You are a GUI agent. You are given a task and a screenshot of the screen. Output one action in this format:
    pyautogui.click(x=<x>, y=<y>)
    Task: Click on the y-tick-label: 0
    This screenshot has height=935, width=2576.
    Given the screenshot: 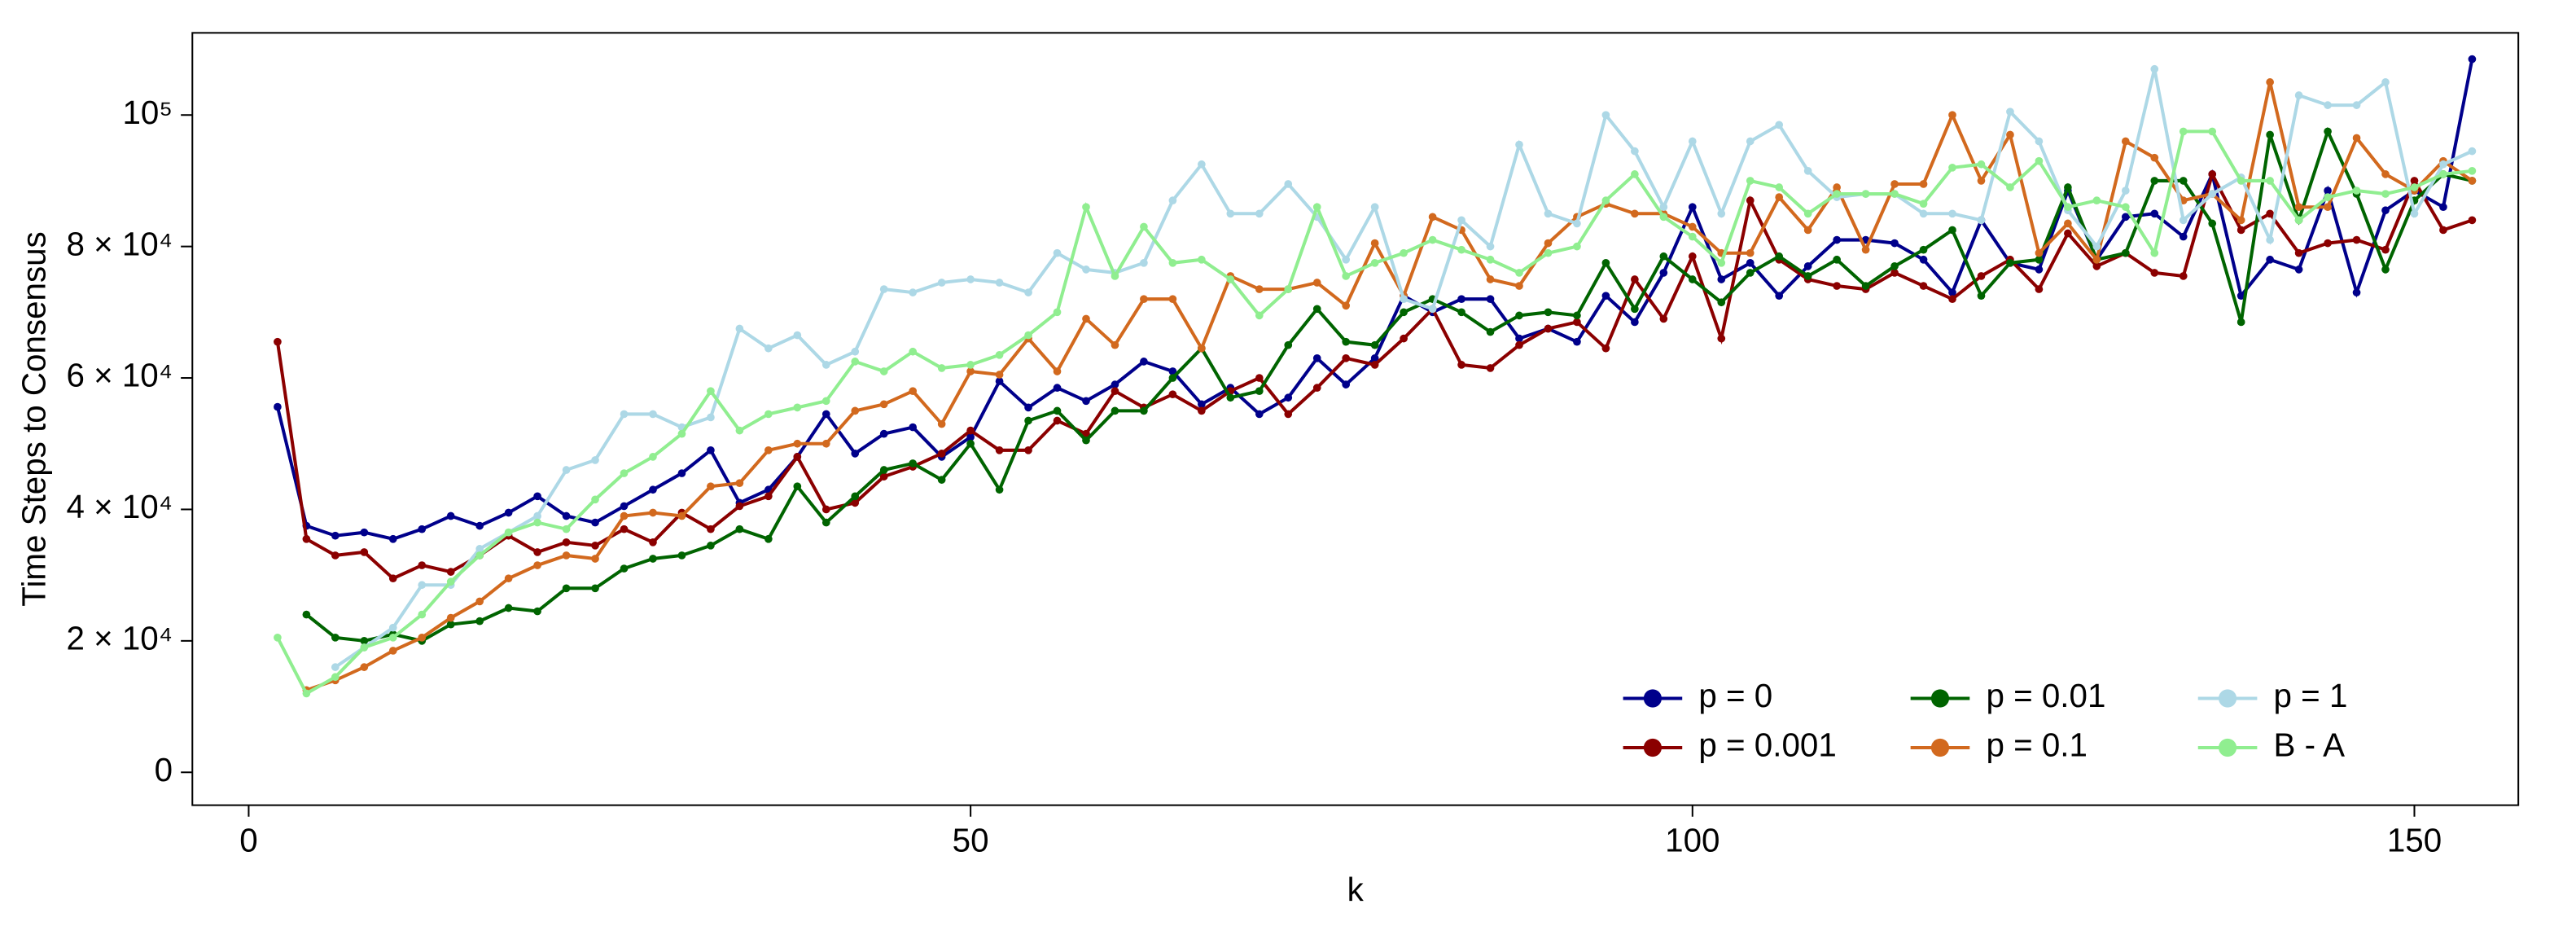 What is the action you would take?
    pyautogui.click(x=164, y=769)
    